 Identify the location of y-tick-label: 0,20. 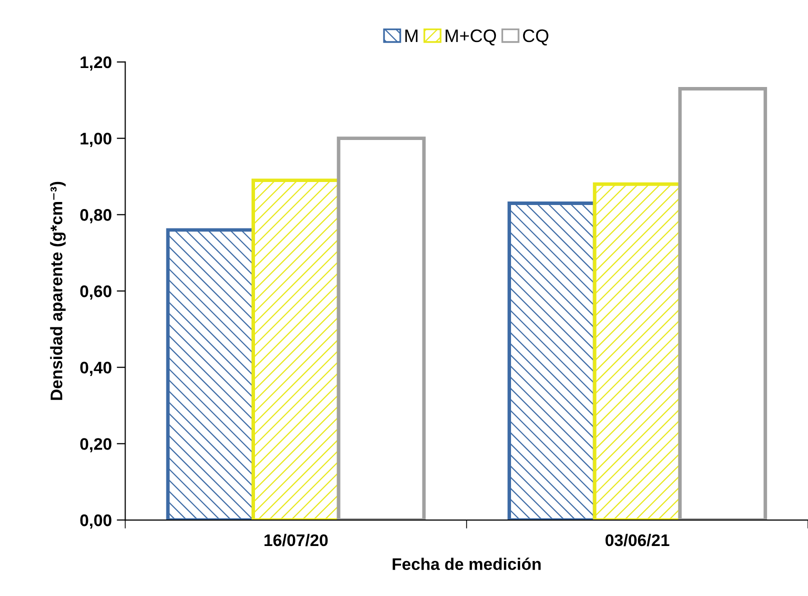
(96, 445).